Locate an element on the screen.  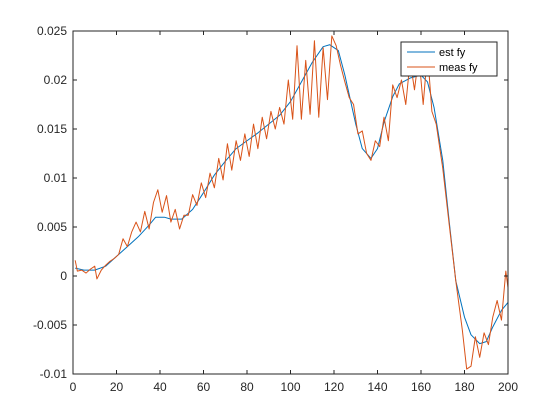
y-tick-label: 0.015 is located at coordinates (52, 129).